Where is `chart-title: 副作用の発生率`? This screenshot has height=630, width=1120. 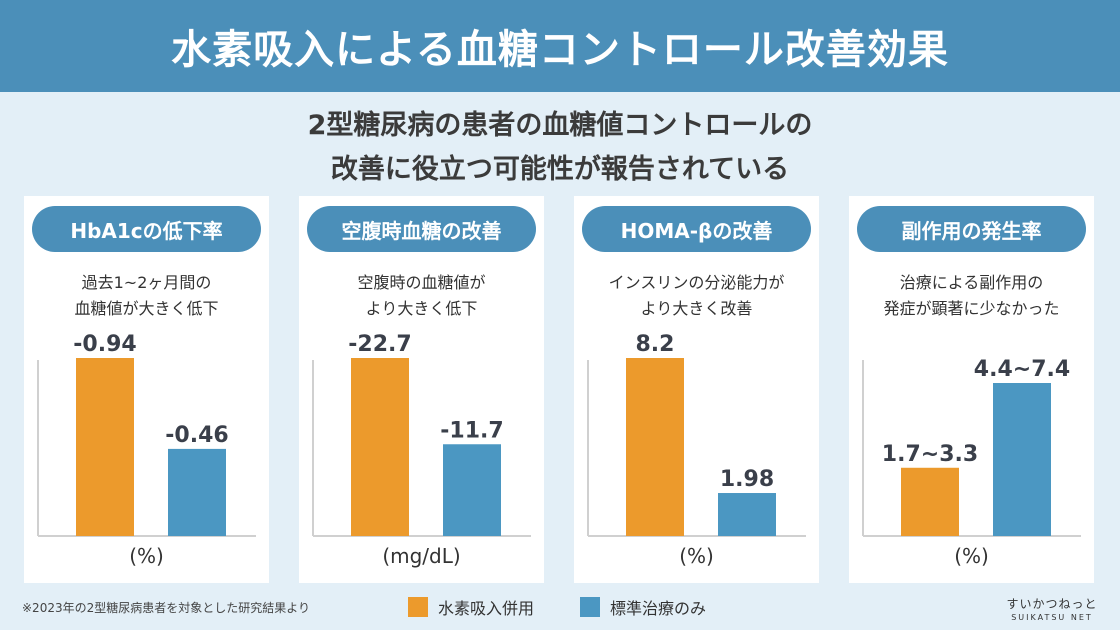
chart-title: 副作用の発生率 is located at coordinates (971, 229).